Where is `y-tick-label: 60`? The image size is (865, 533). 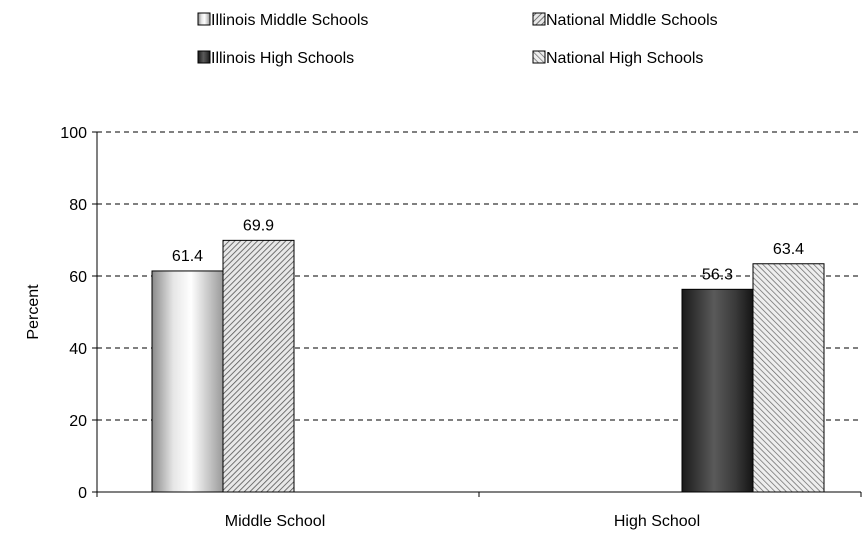 y-tick-label: 60 is located at coordinates (78, 277).